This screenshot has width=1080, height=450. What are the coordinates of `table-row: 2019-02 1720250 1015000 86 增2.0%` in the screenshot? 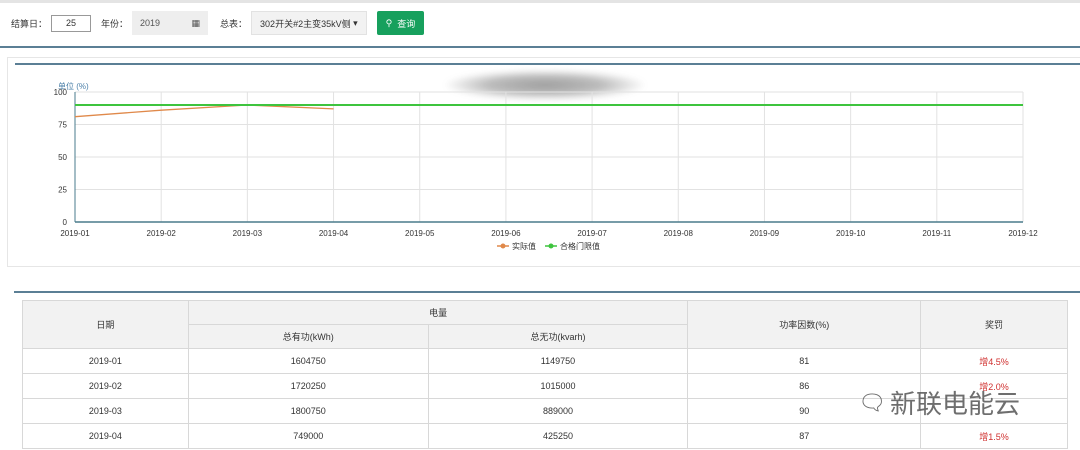 It's located at (545, 386).